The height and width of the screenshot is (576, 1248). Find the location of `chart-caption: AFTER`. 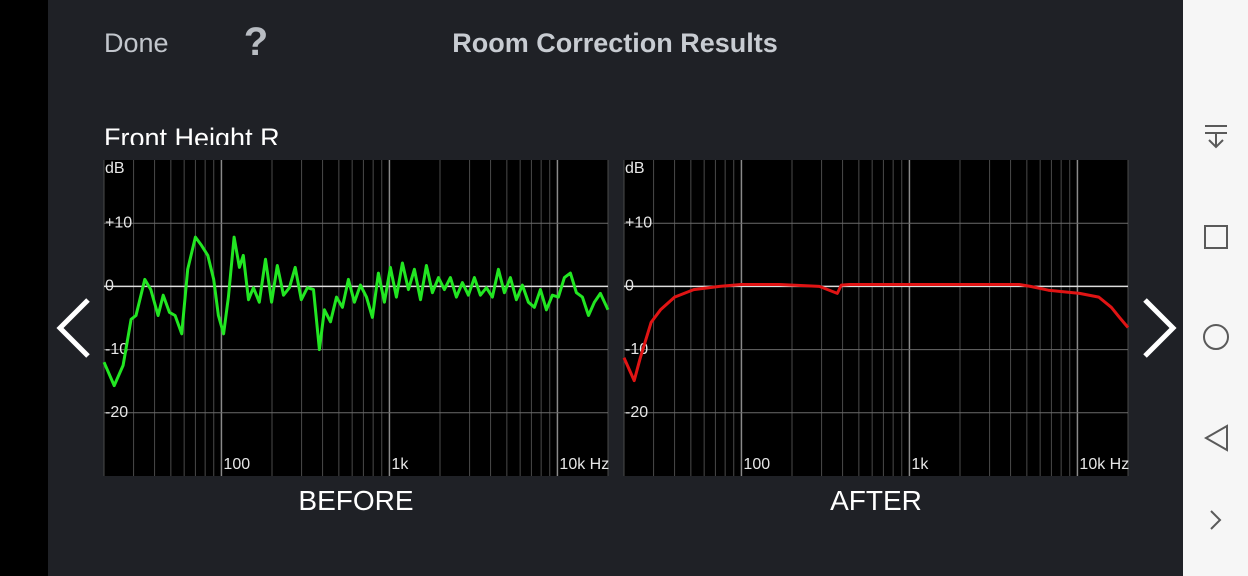

chart-caption: AFTER is located at coordinates (876, 500).